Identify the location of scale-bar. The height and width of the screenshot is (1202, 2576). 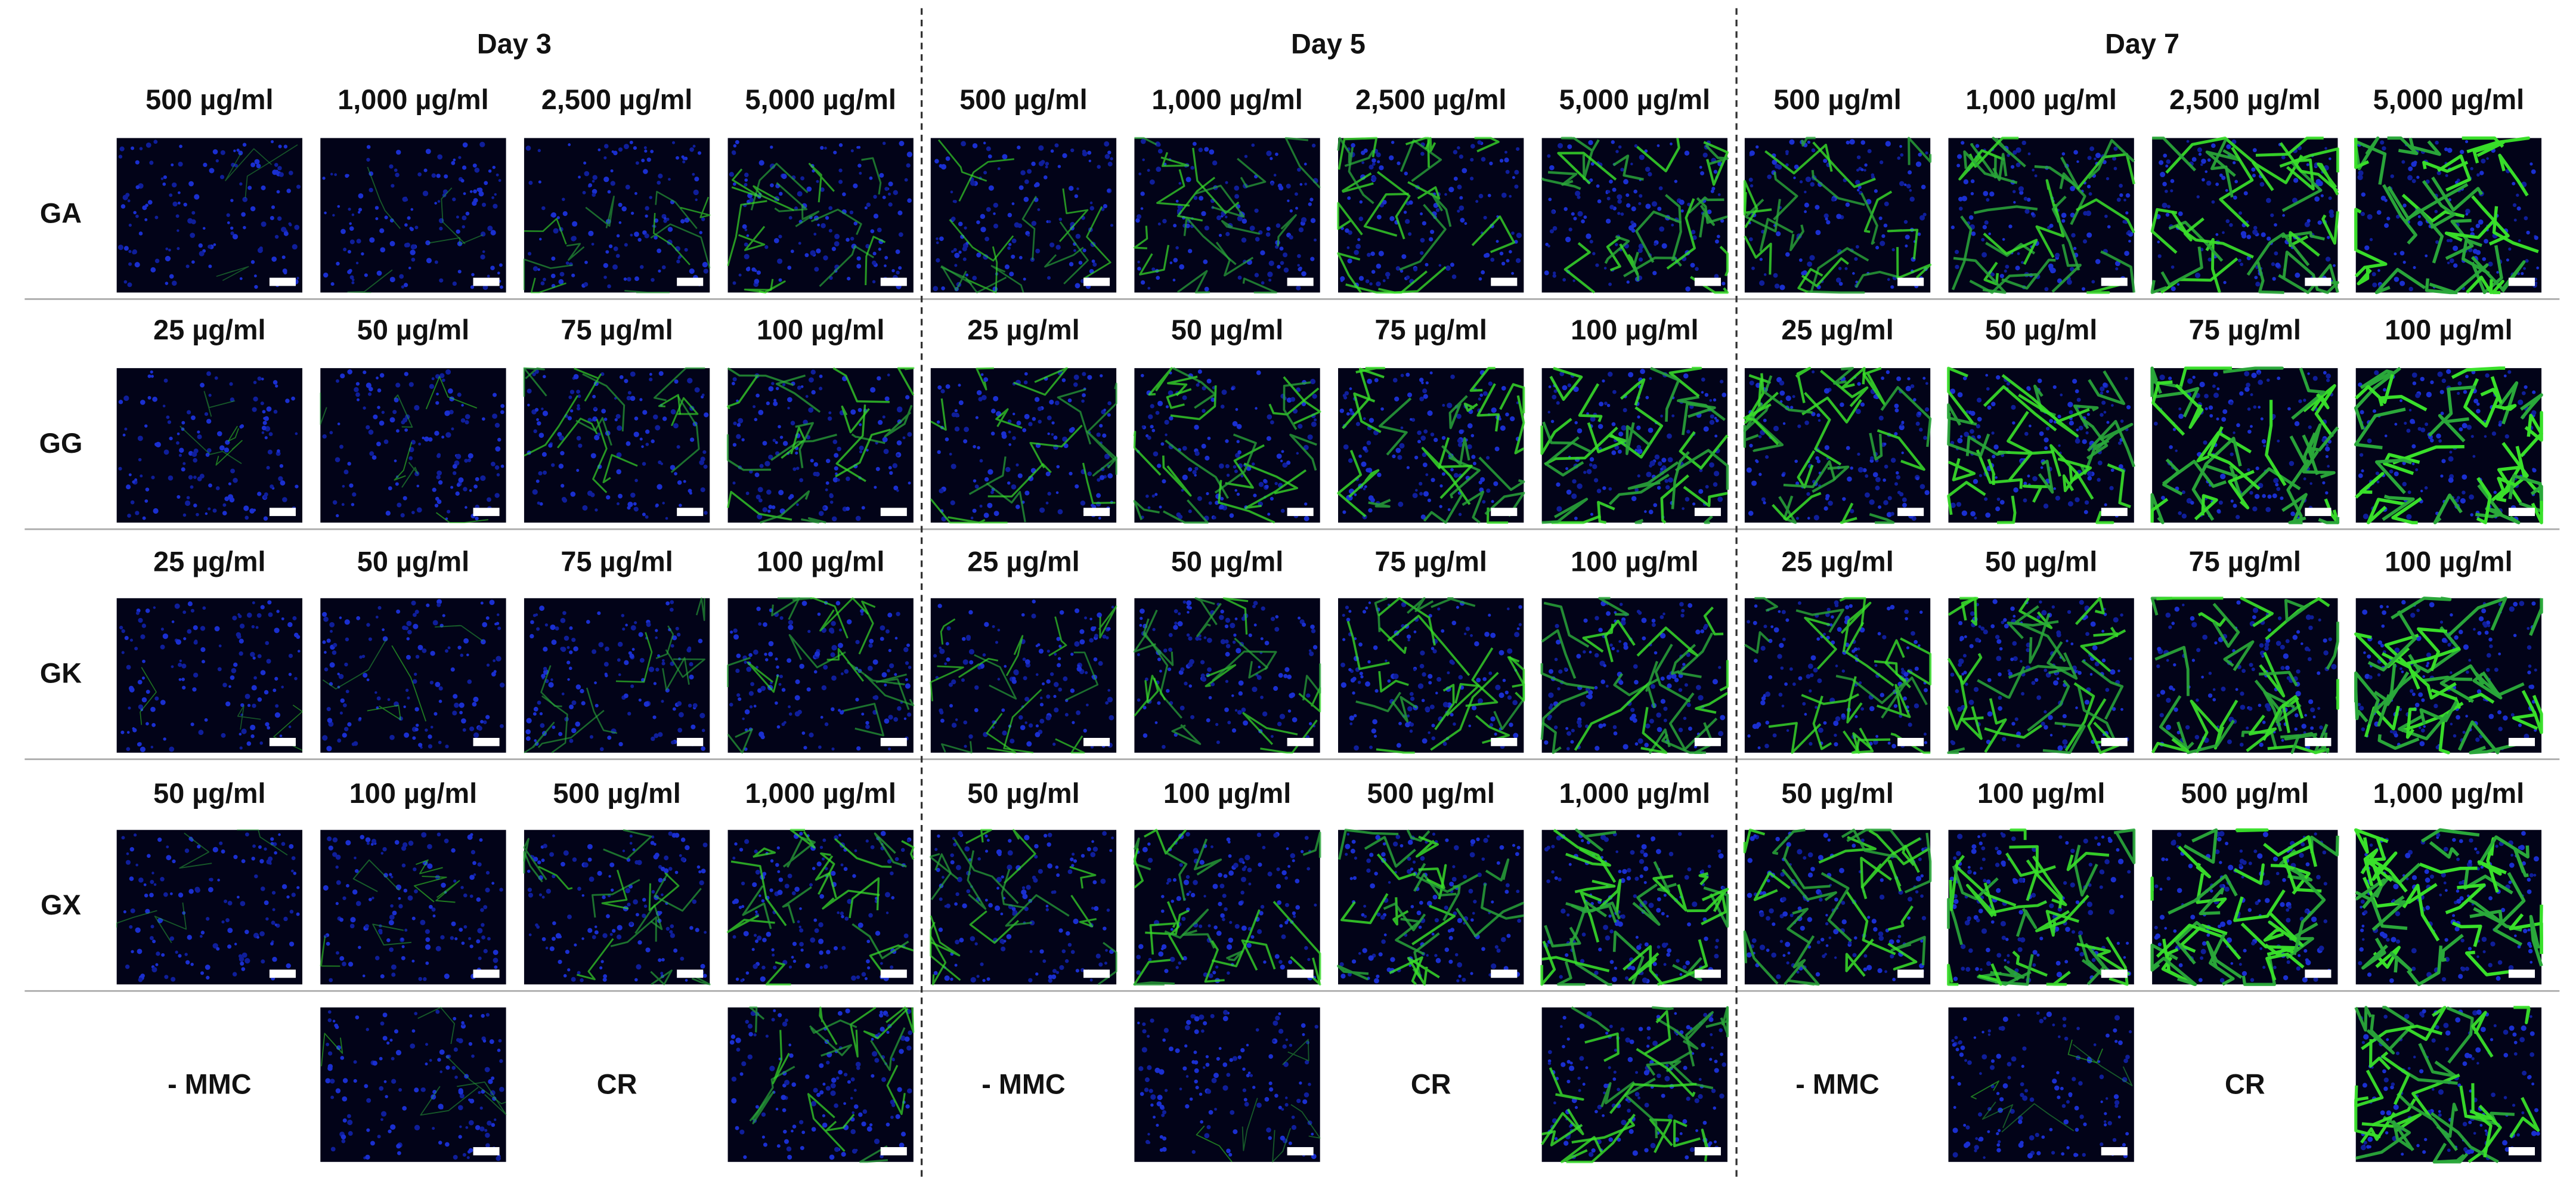
(691, 513).